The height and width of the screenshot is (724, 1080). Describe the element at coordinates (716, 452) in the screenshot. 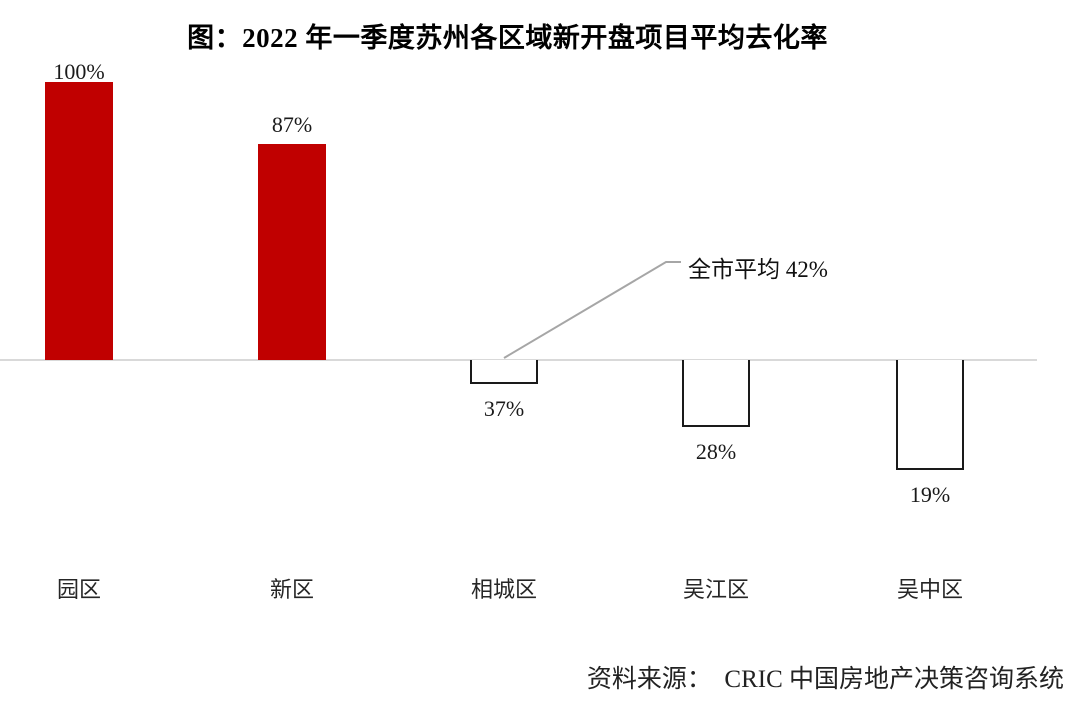

I see `value-label-吴江区: 28%` at that location.